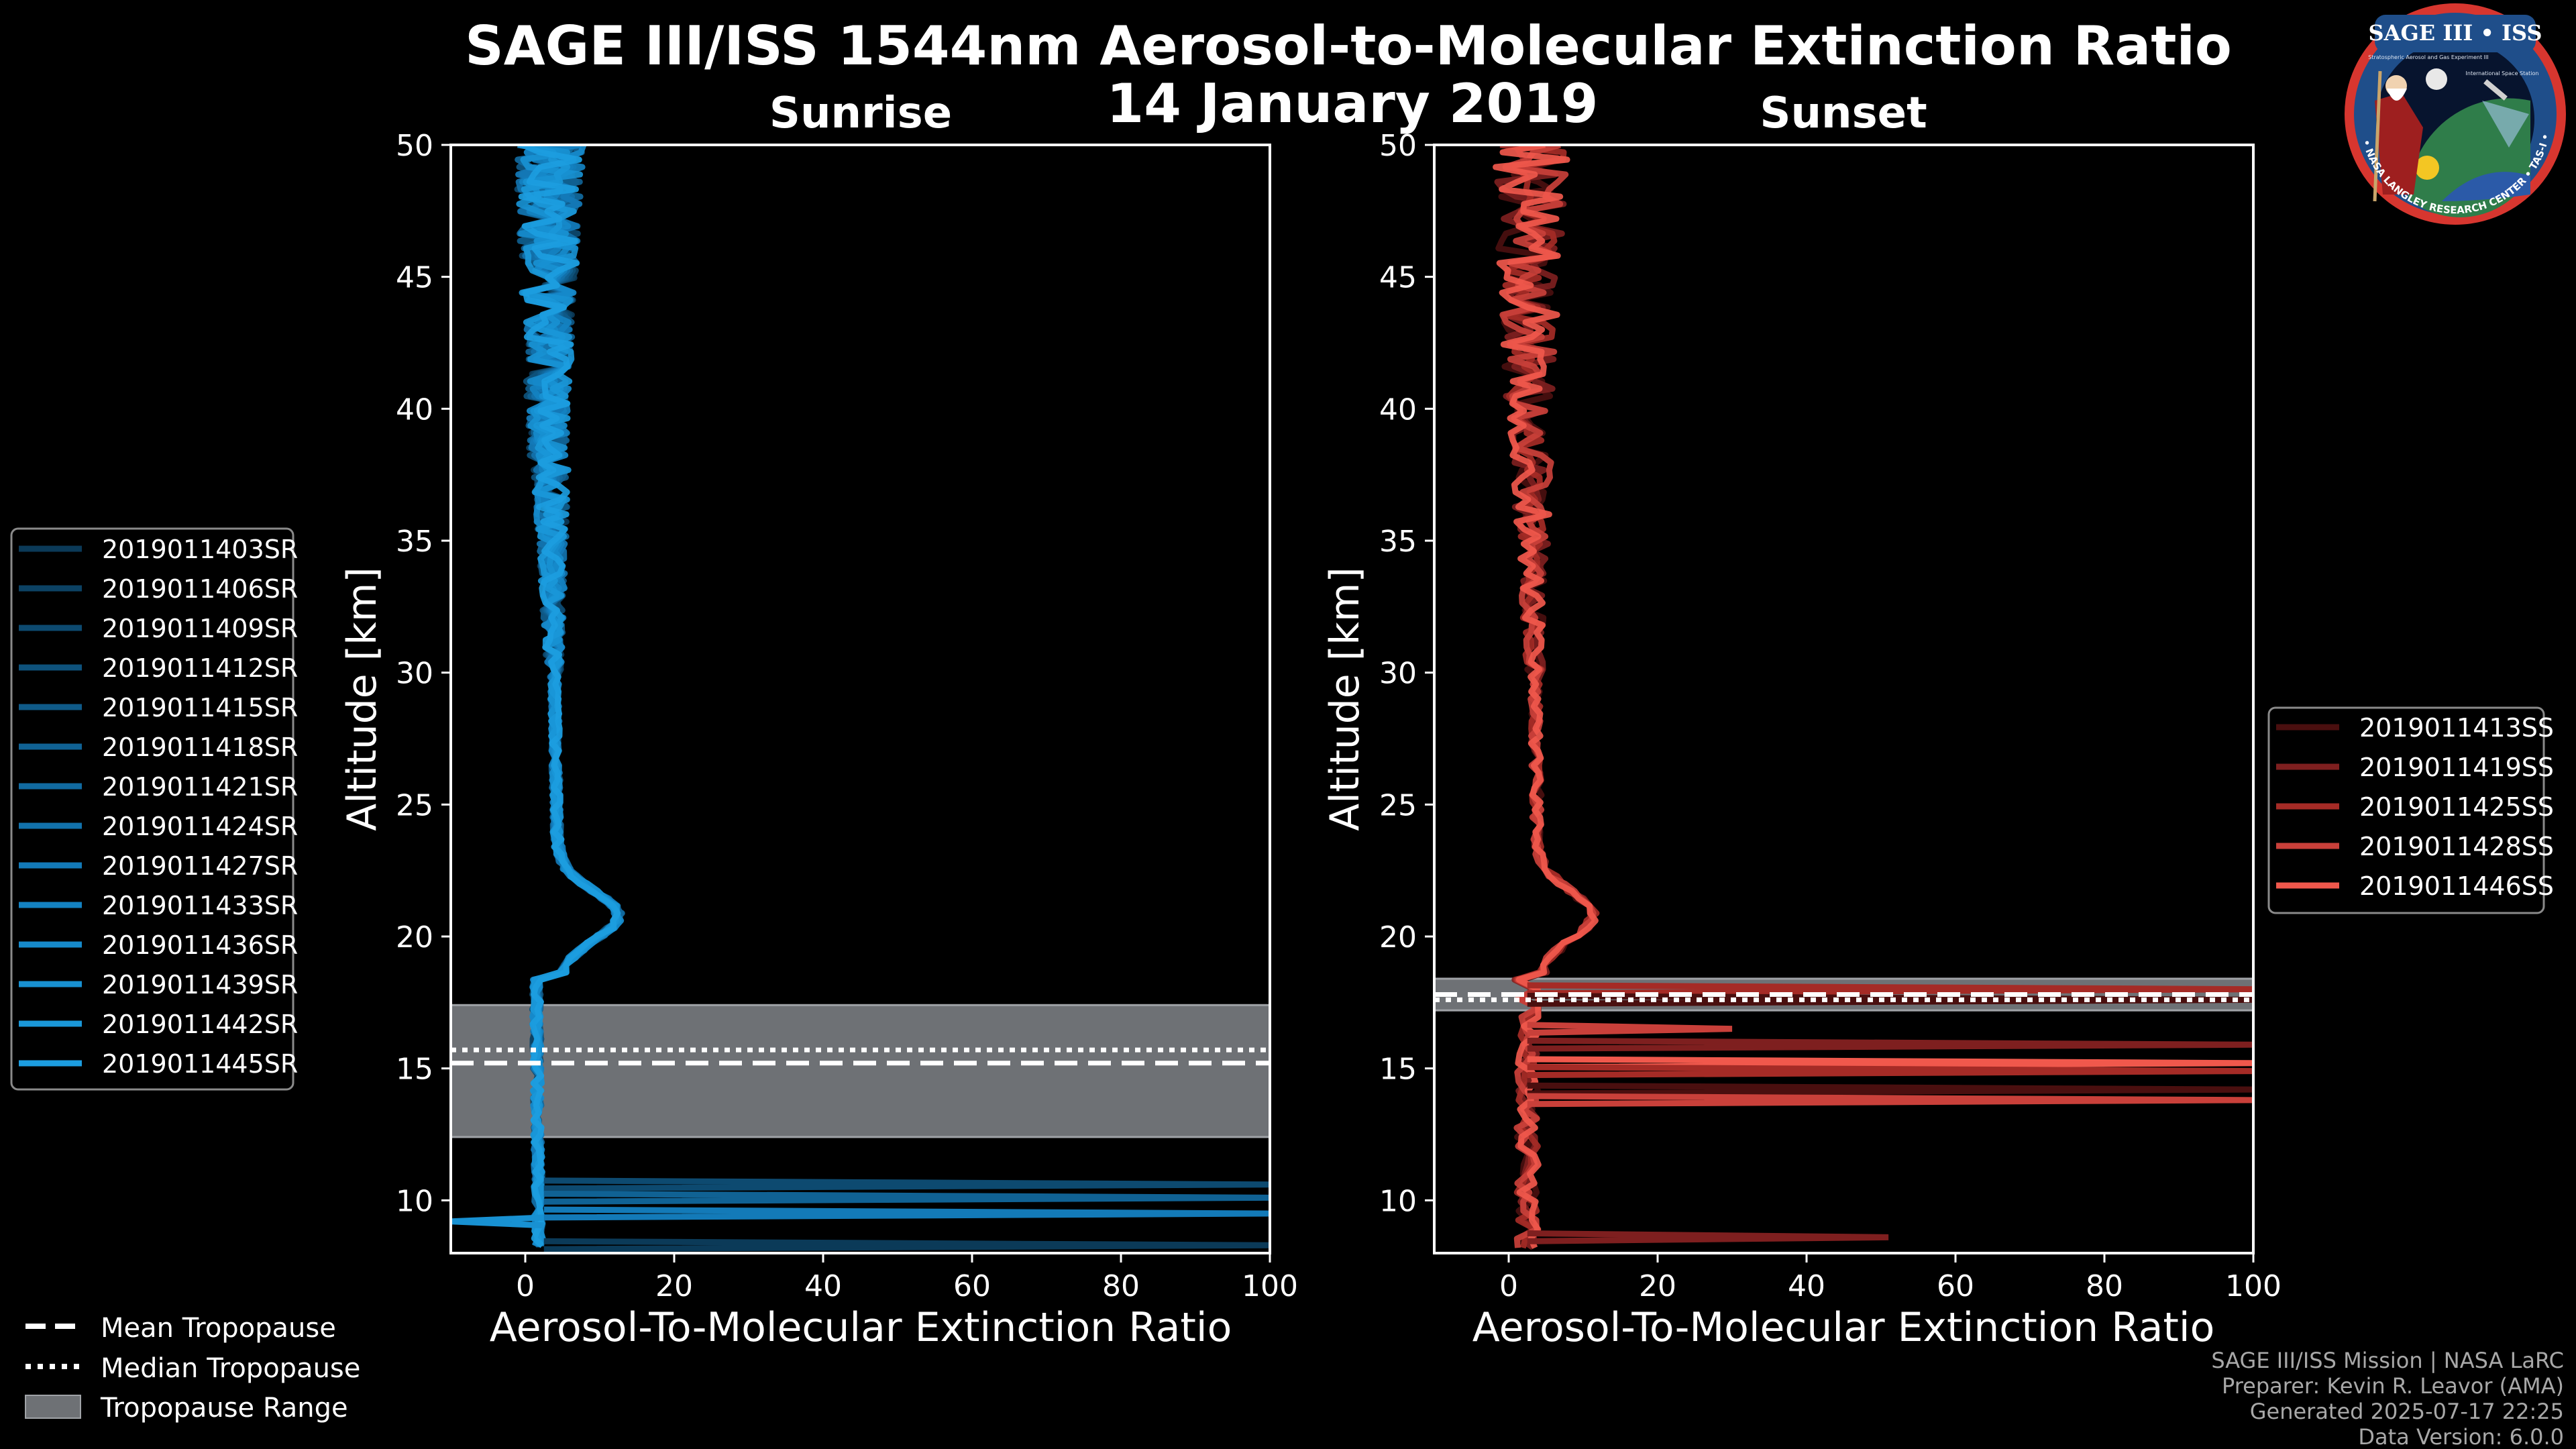  Describe the element at coordinates (414, 278) in the screenshot. I see `sr-y-tick-label: 45` at that location.